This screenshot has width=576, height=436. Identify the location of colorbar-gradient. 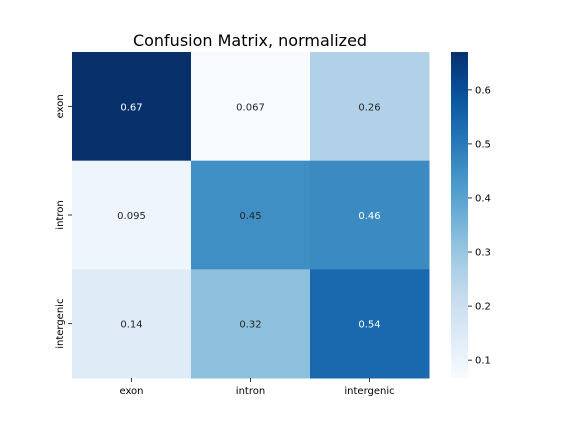
(459, 215).